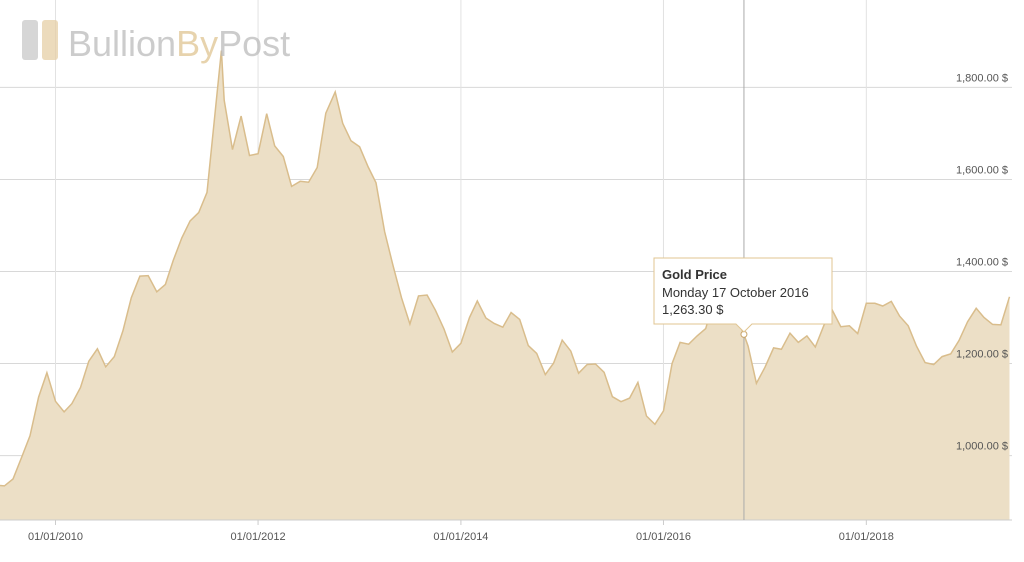 The image size is (1024, 562). What do you see at coordinates (663, 537) in the screenshot?
I see `x-tick-label: 01/01/2016` at bounding box center [663, 537].